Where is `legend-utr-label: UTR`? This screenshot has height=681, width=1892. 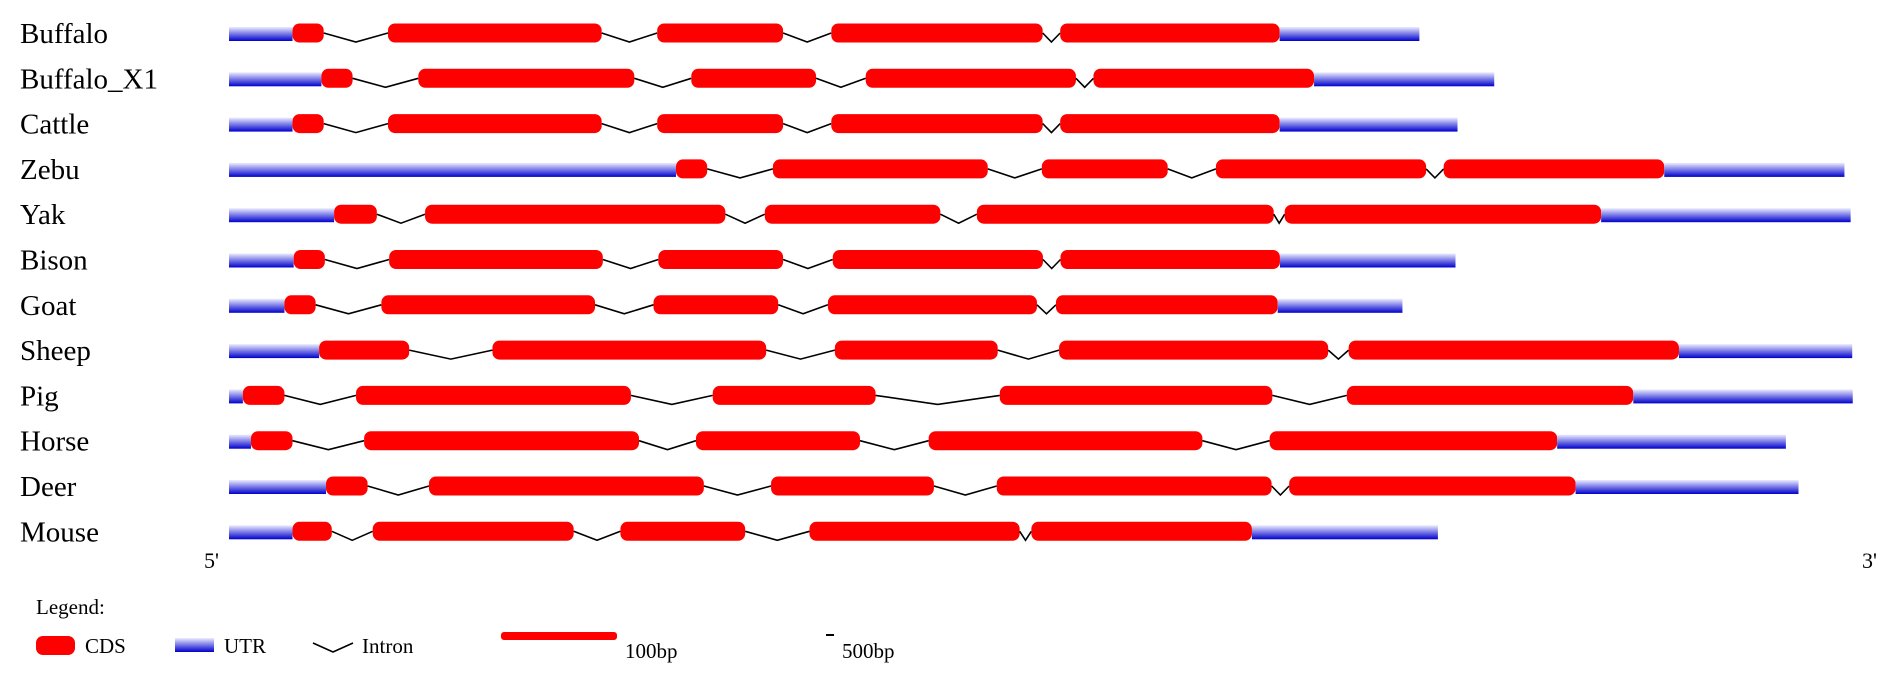 legend-utr-label: UTR is located at coordinates (245, 646).